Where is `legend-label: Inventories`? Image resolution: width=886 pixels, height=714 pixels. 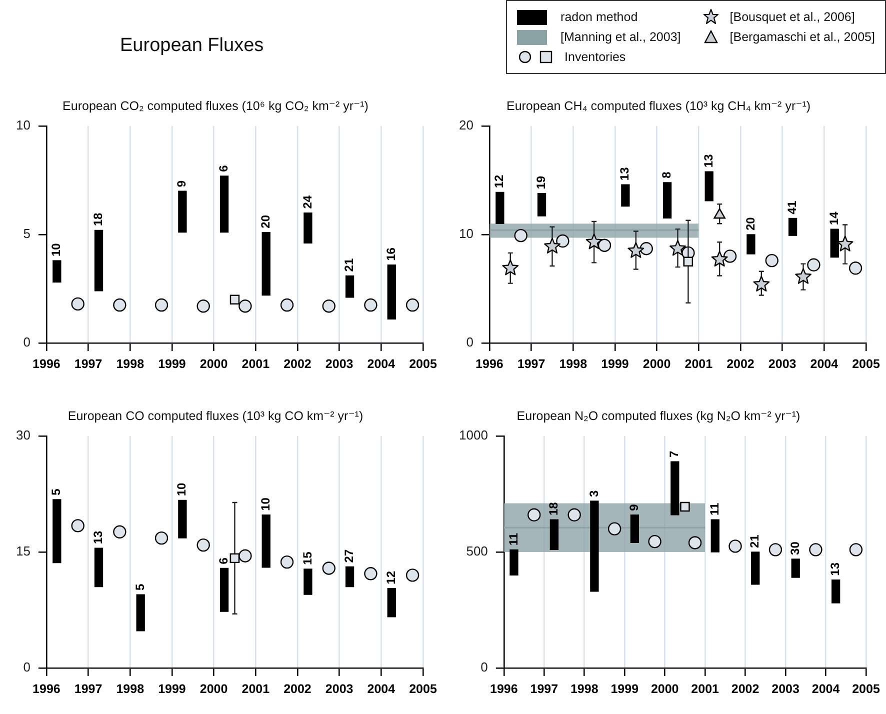
legend-label: Inventories is located at coordinates (595, 57).